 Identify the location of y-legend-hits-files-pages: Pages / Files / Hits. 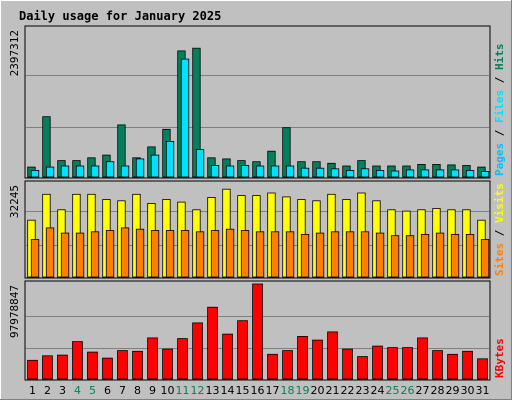
(499, 110).